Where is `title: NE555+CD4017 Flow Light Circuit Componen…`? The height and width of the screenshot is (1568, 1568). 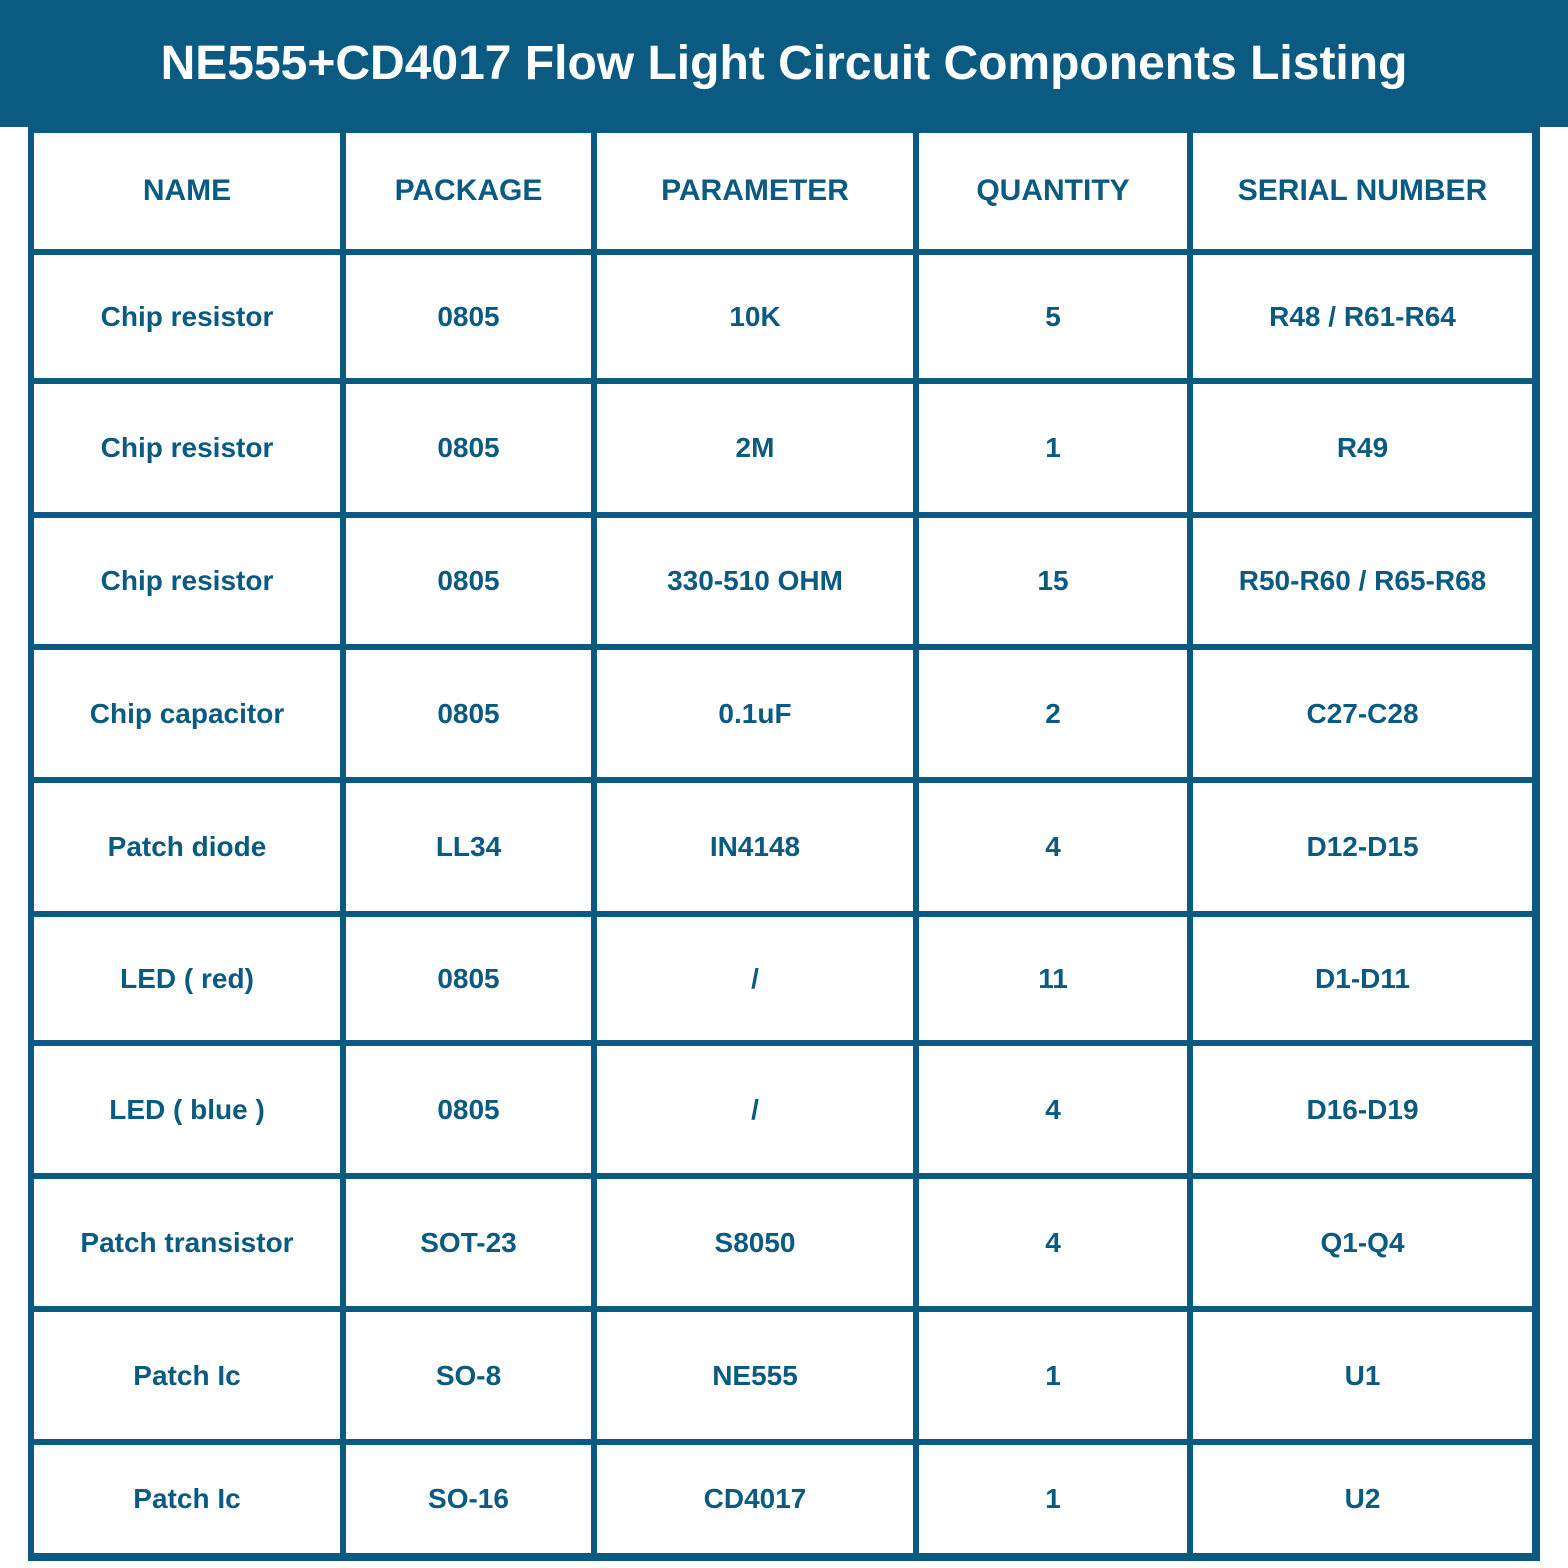
title: NE555+CD4017 Flow Light Circuit Componen… is located at coordinates (784, 63).